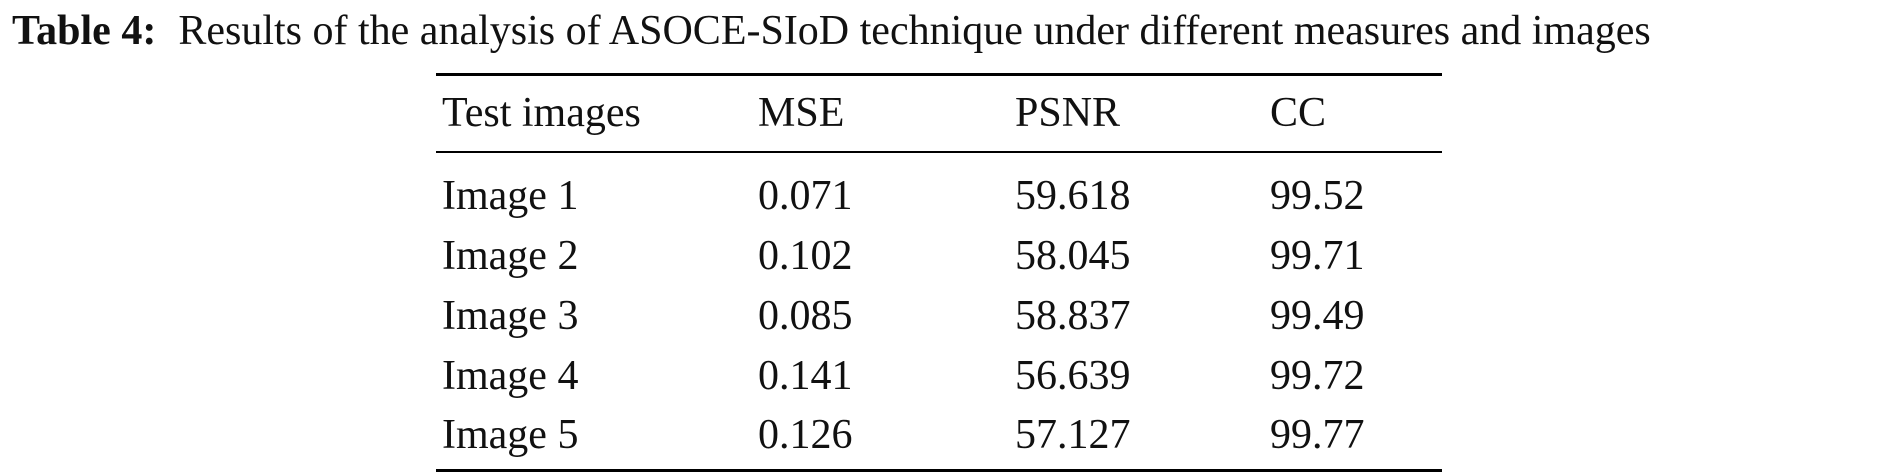 The image size is (1879, 475). What do you see at coordinates (801, 113) in the screenshot?
I see `column-header-mse: MSE` at bounding box center [801, 113].